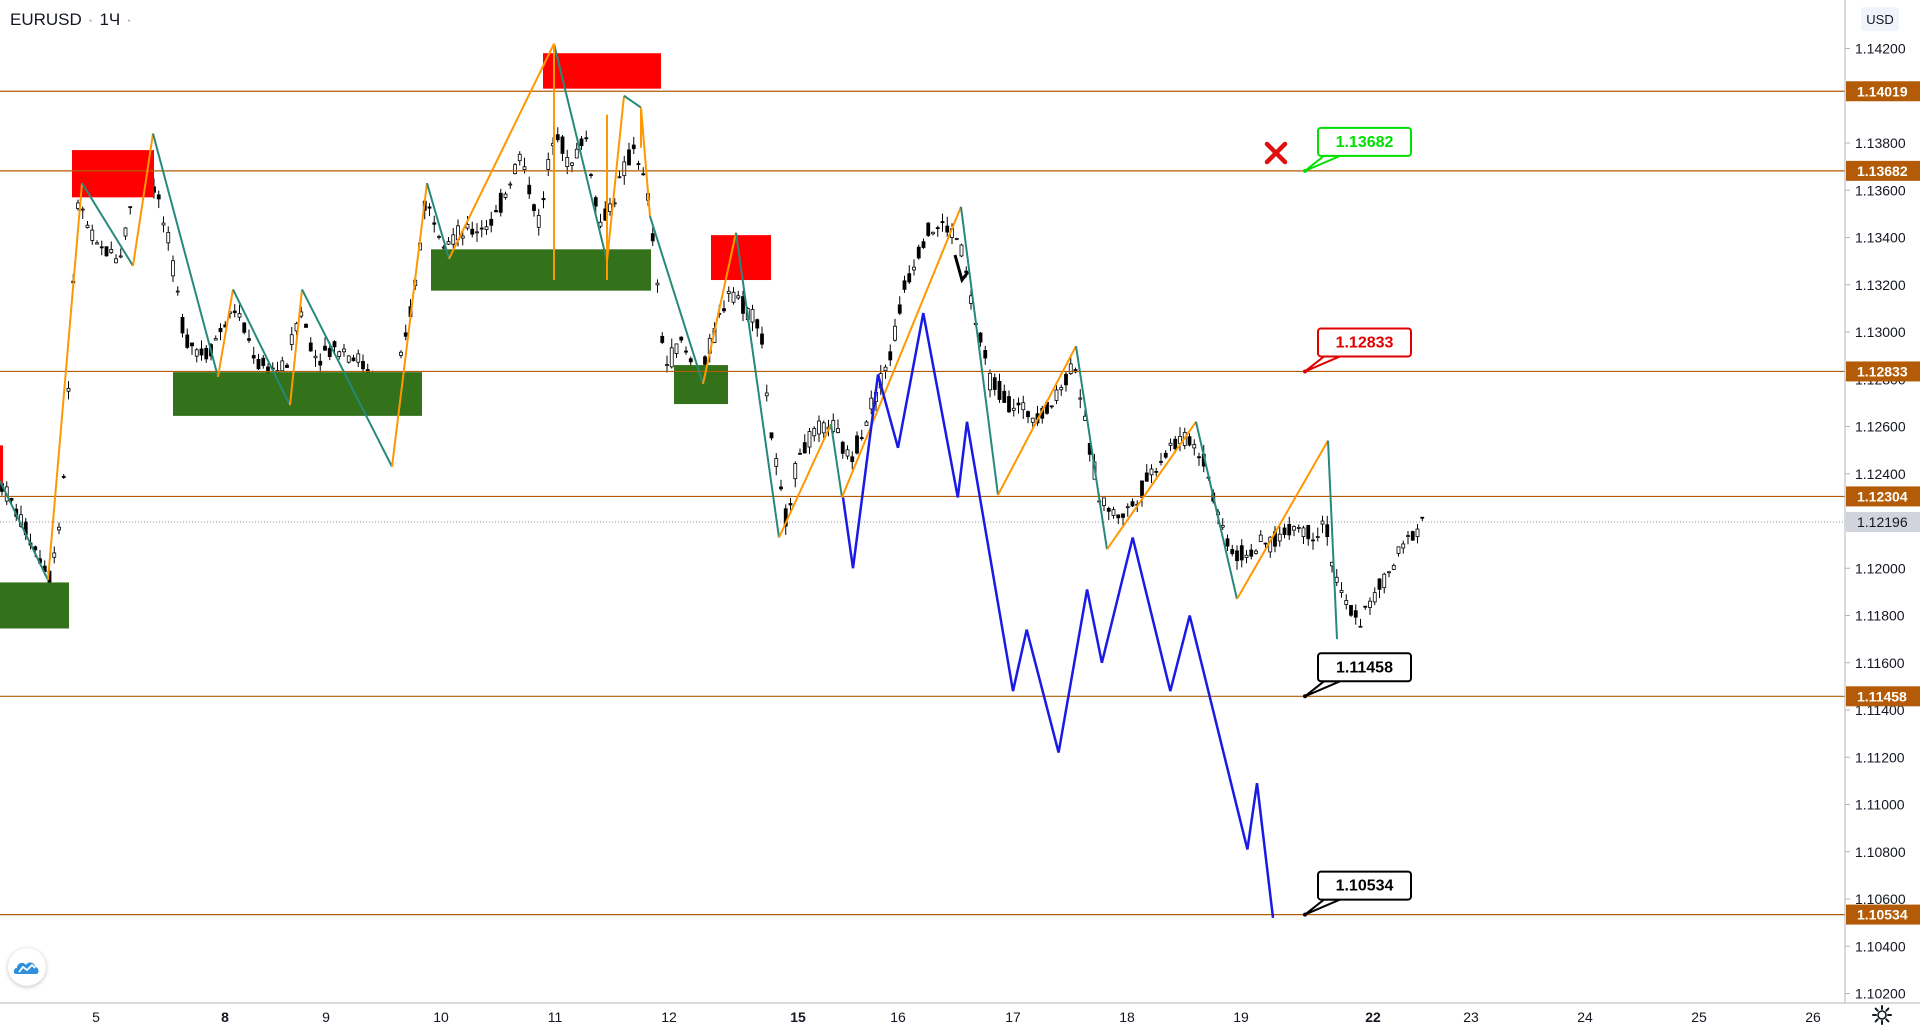 This screenshot has height=1036, width=1920. I want to click on callout-label: 1.13682, so click(1365, 142).